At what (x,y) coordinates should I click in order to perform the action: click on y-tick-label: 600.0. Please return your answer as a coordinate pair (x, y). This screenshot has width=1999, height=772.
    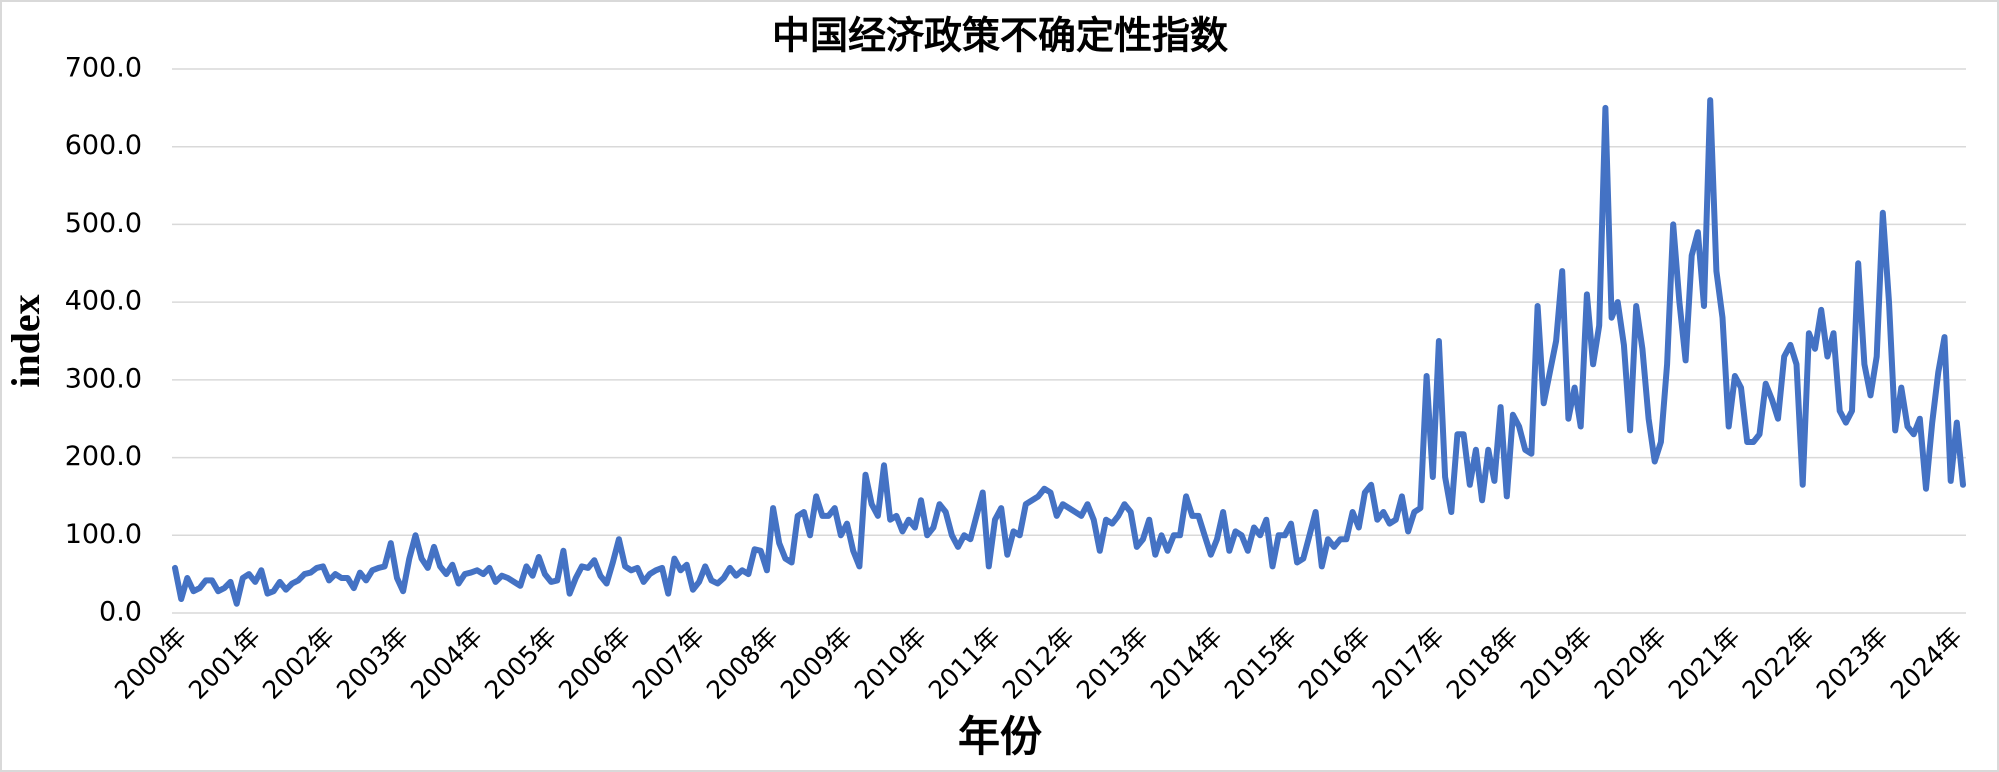
    Looking at the image, I should click on (103, 145).